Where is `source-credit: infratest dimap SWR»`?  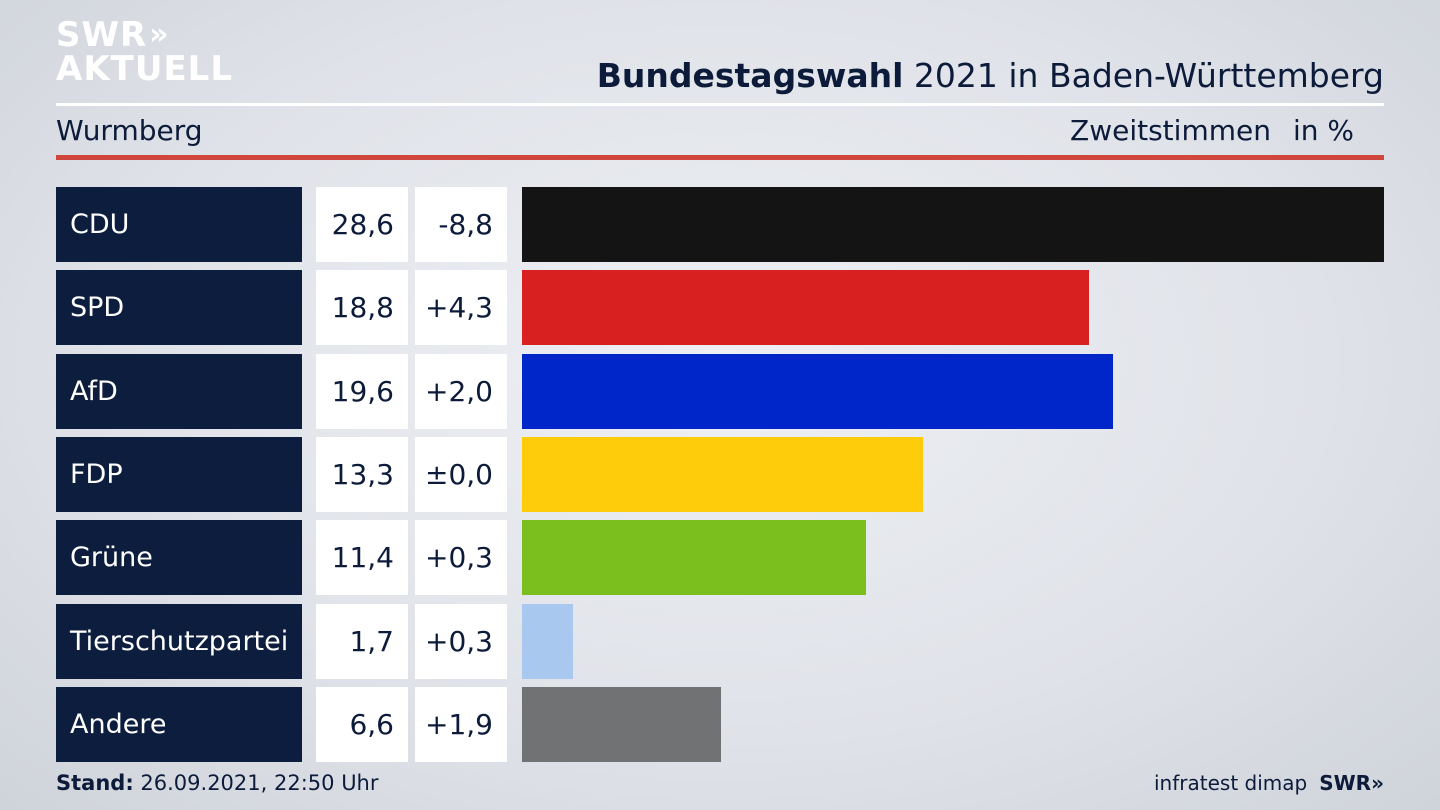 source-credit: infratest dimap SWR» is located at coordinates (1269, 783).